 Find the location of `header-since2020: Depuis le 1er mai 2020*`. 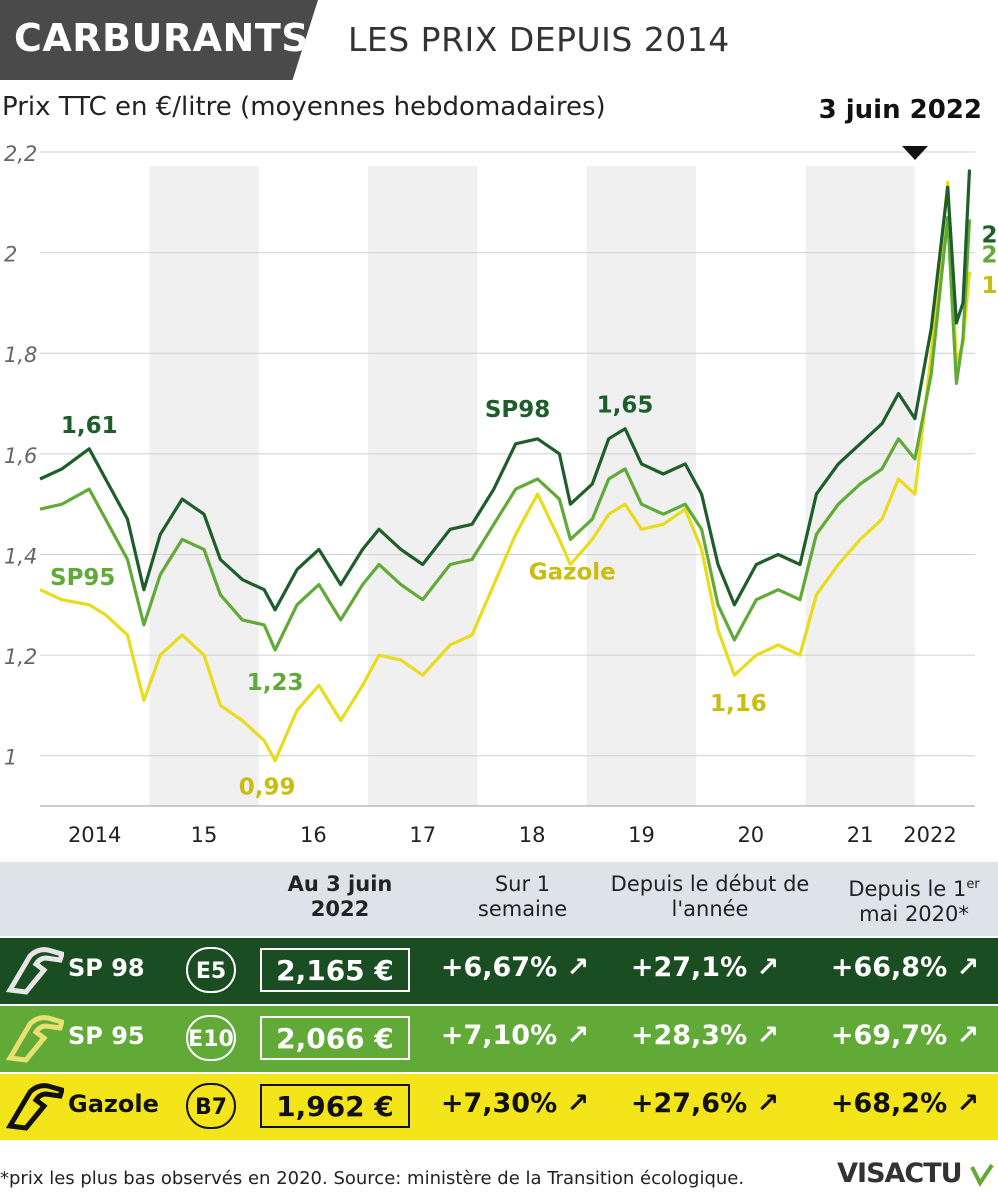

header-since2020: Depuis le 1er mai 2020* is located at coordinates (914, 899).